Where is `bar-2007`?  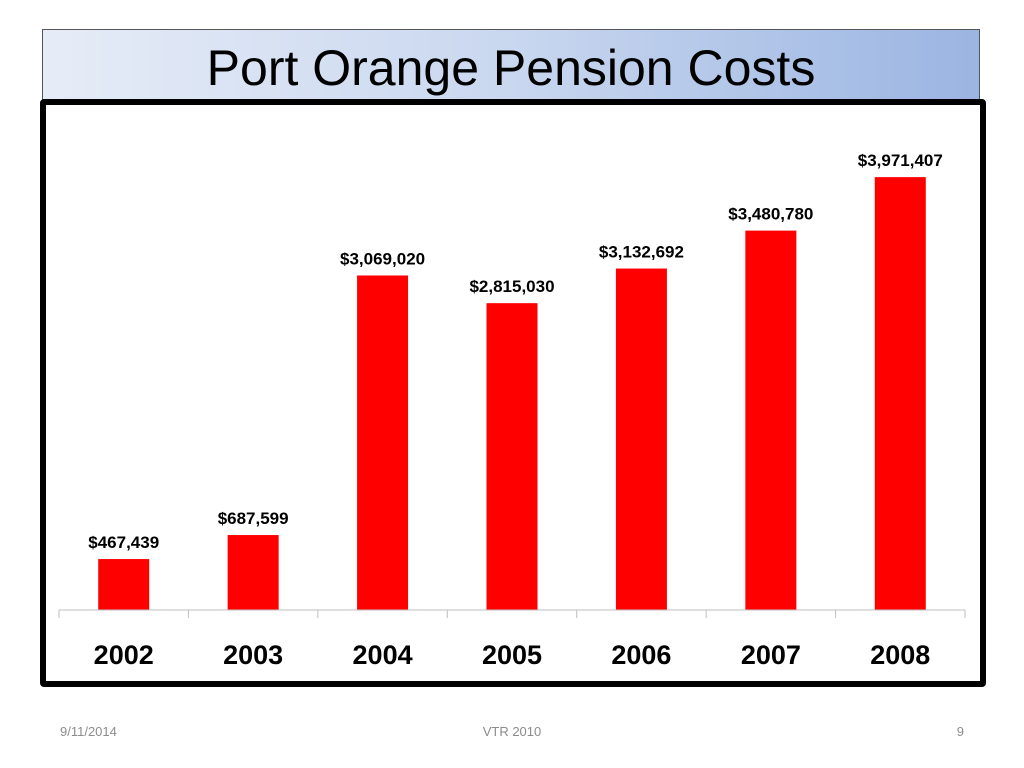 bar-2007 is located at coordinates (771, 420).